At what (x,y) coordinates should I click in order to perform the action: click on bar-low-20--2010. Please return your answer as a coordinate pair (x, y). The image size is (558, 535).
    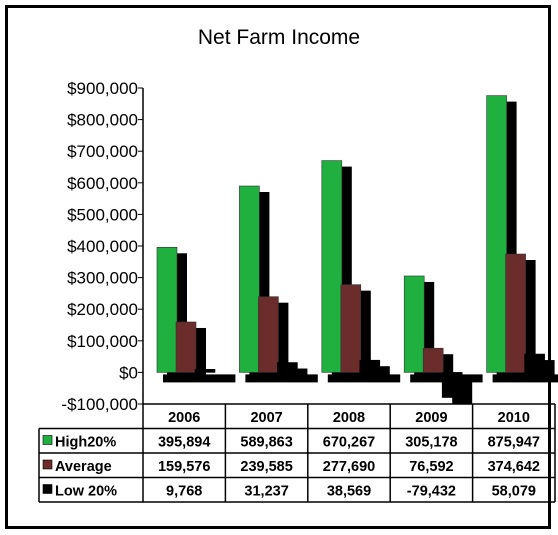
    Looking at the image, I should click on (534, 363).